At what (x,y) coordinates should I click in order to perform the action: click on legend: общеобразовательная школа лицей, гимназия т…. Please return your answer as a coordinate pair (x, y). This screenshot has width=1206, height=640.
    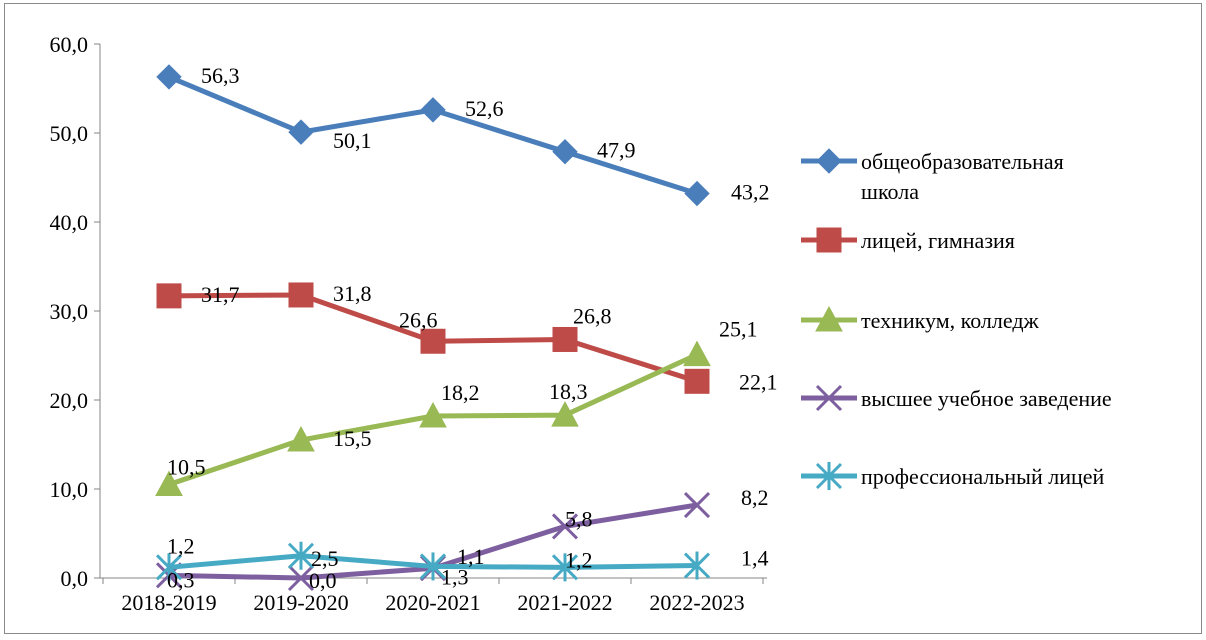
    Looking at the image, I should click on (956, 319).